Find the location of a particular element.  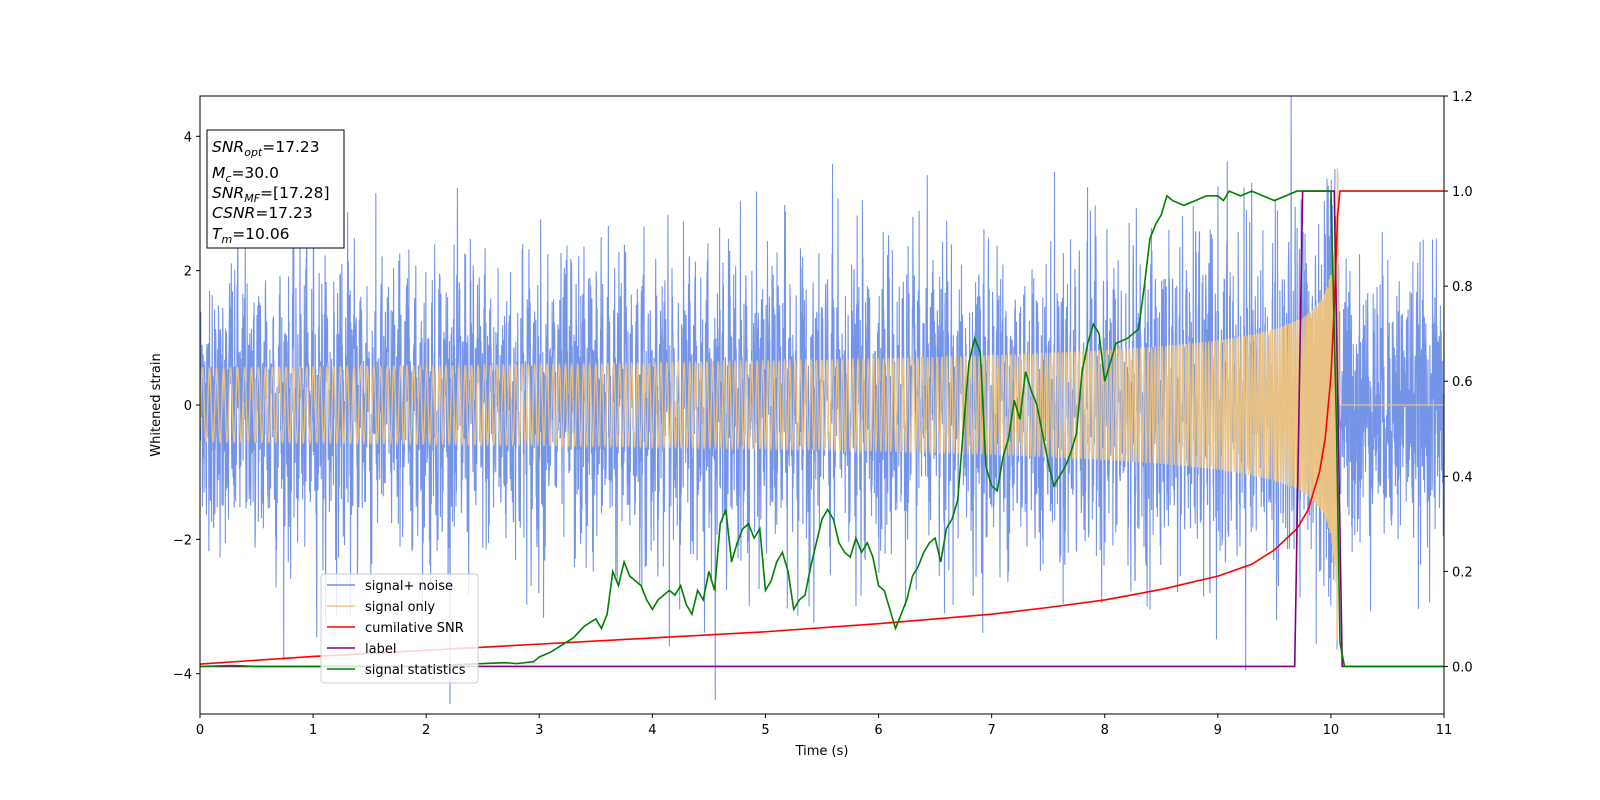

x-tick-label: 5 is located at coordinates (765, 730).